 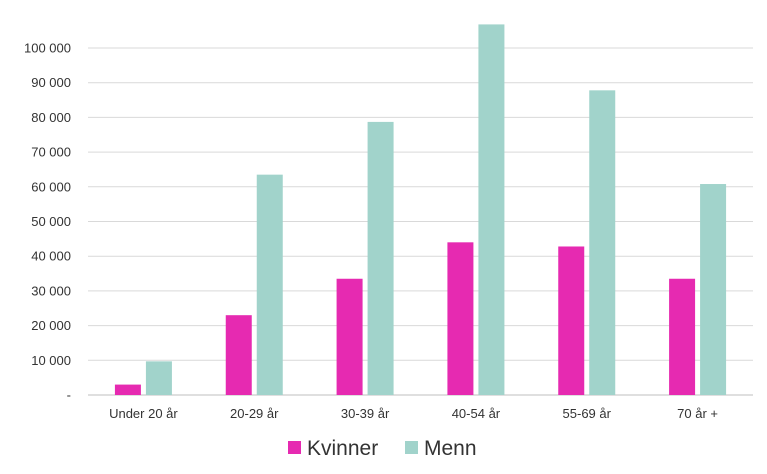 What do you see at coordinates (51, 221) in the screenshot?
I see `y-tick-label: 50 000` at bounding box center [51, 221].